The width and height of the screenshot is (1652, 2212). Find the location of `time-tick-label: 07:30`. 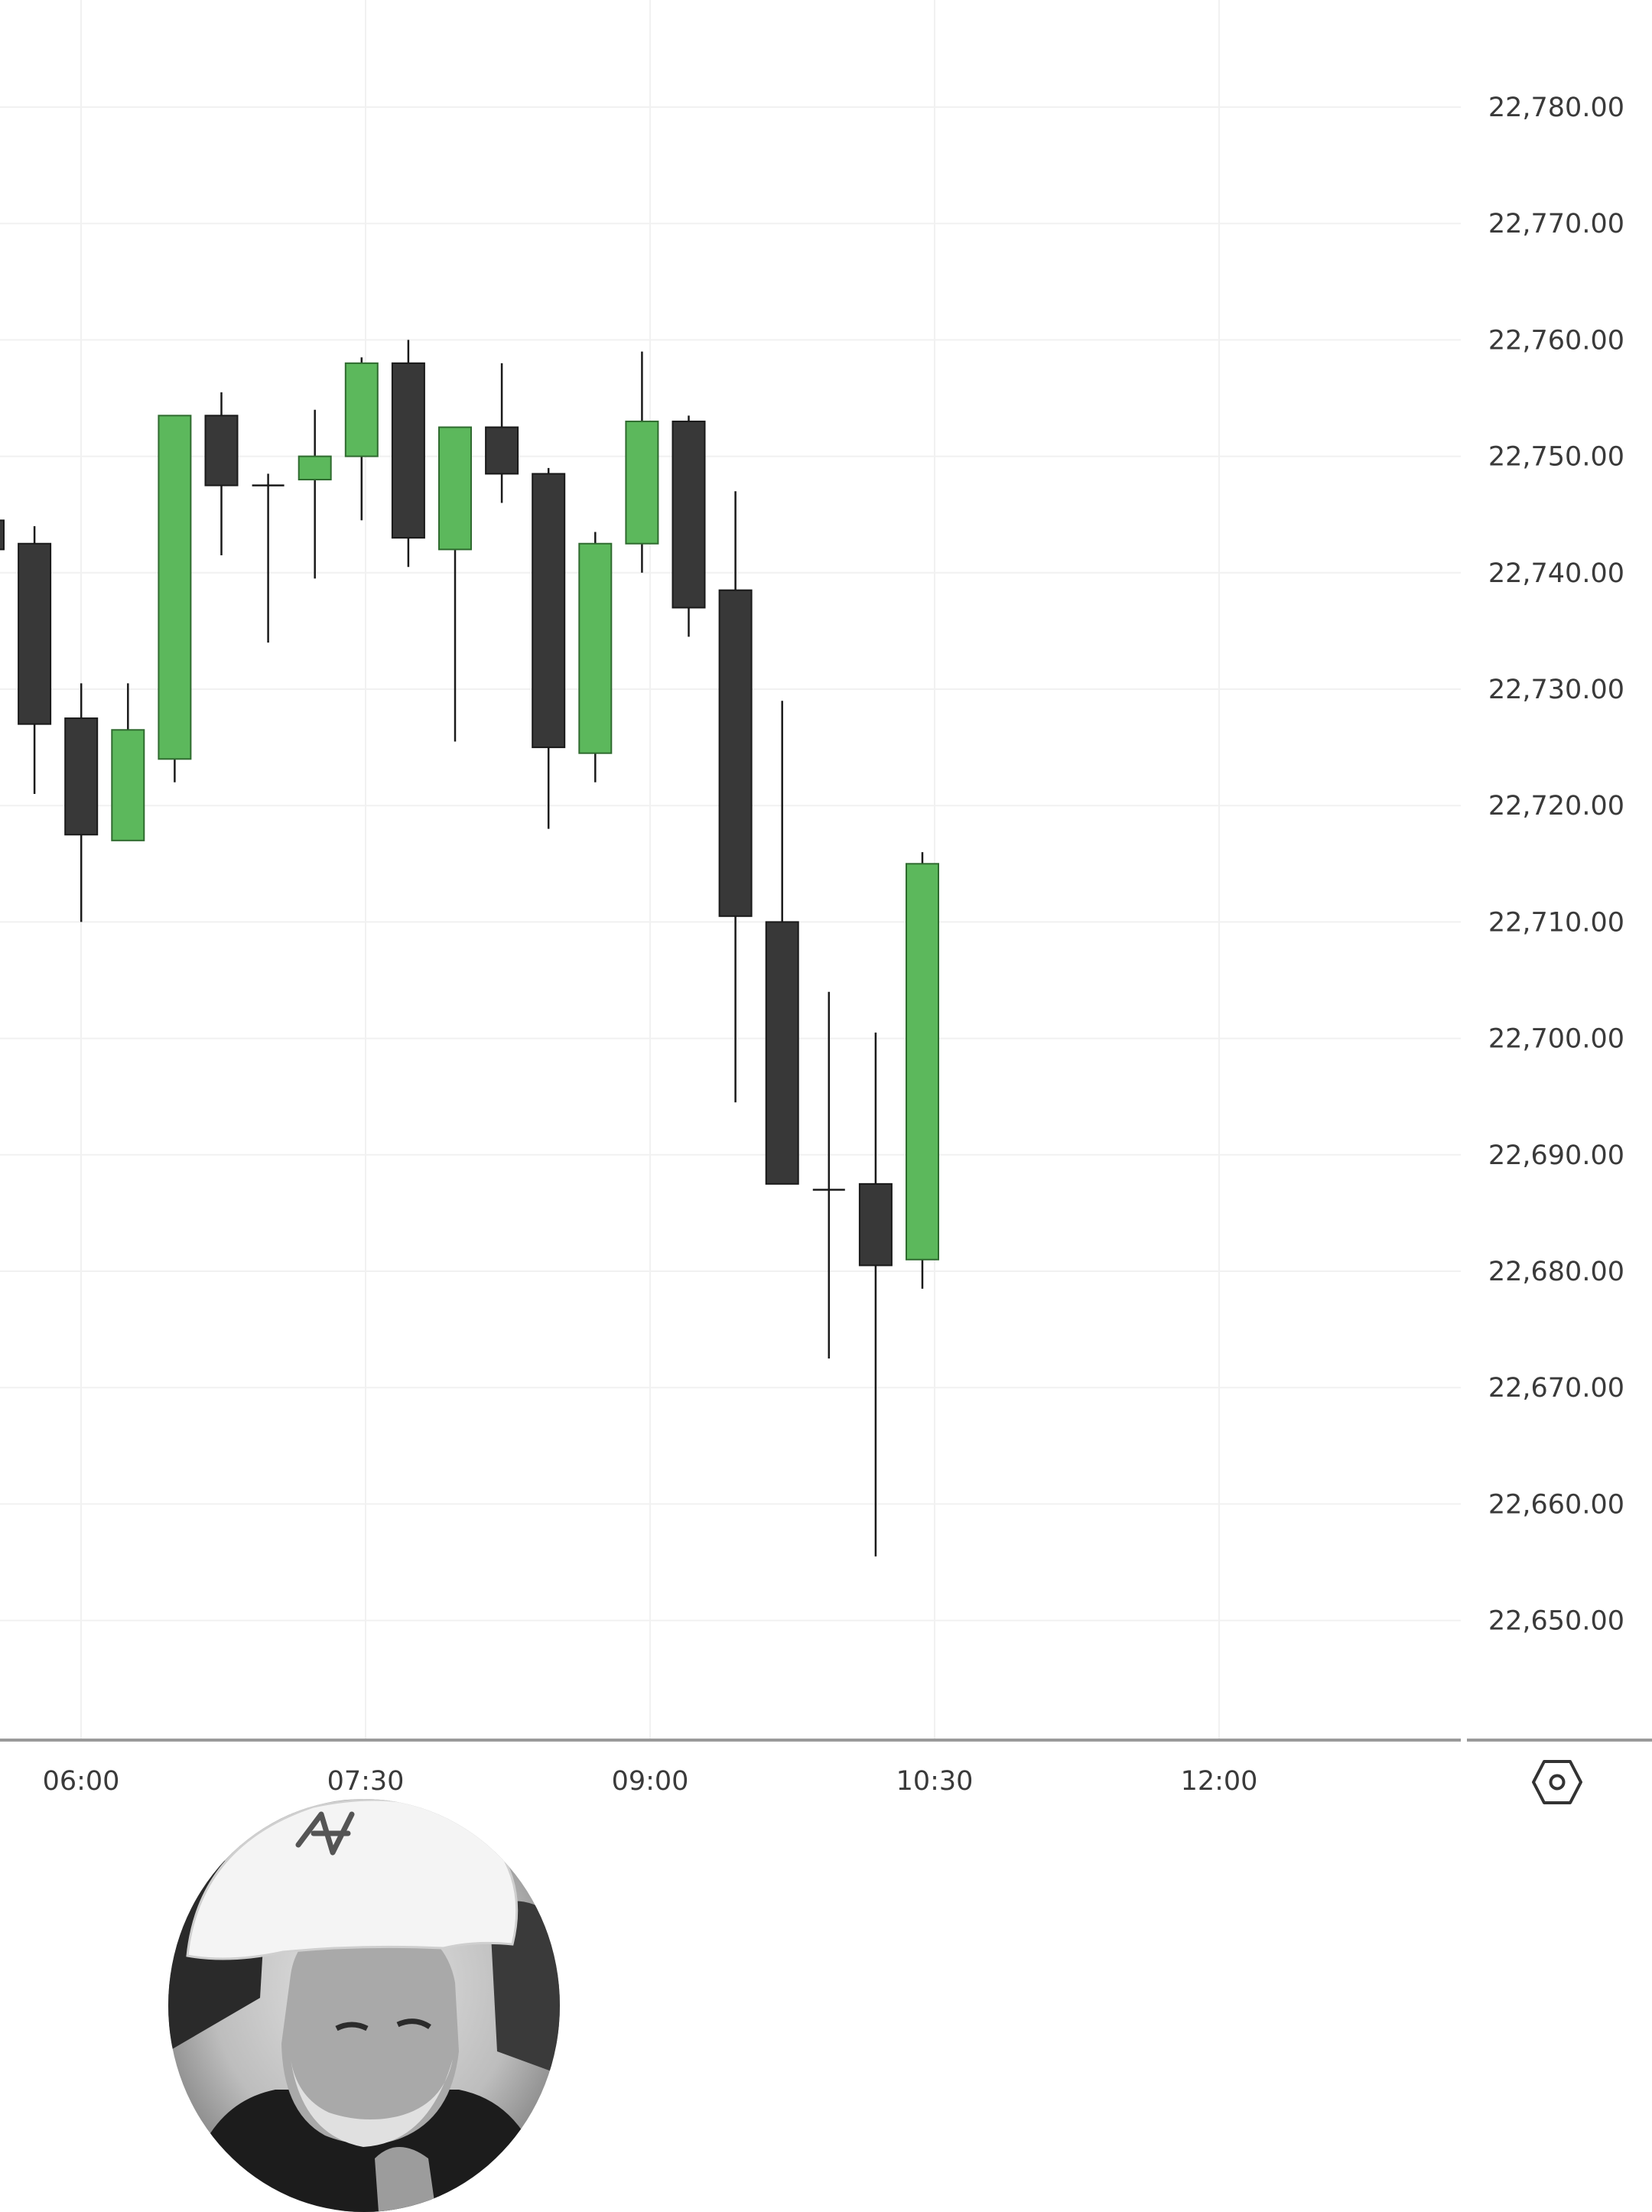

time-tick-label: 07:30 is located at coordinates (366, 1781).